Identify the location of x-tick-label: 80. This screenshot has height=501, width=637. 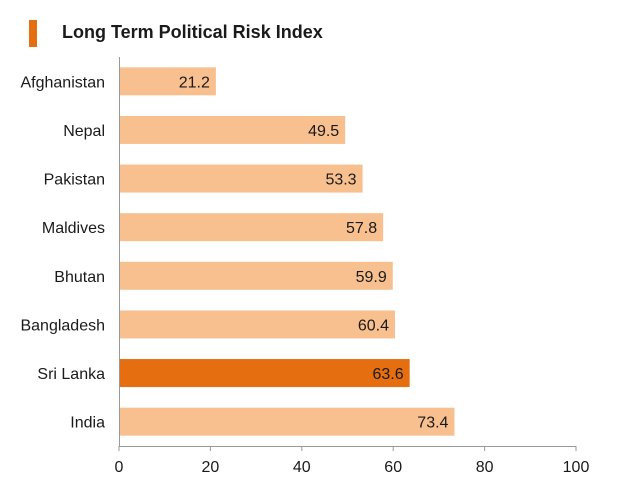
(485, 467).